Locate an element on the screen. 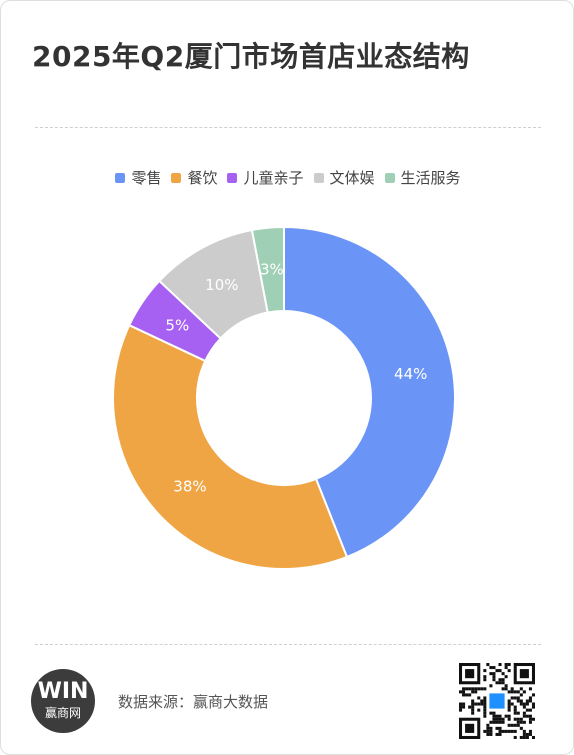 Image resolution: width=574 pixels, height=755 pixels. data-source: 数据来源：赢商大数据 is located at coordinates (193, 702).